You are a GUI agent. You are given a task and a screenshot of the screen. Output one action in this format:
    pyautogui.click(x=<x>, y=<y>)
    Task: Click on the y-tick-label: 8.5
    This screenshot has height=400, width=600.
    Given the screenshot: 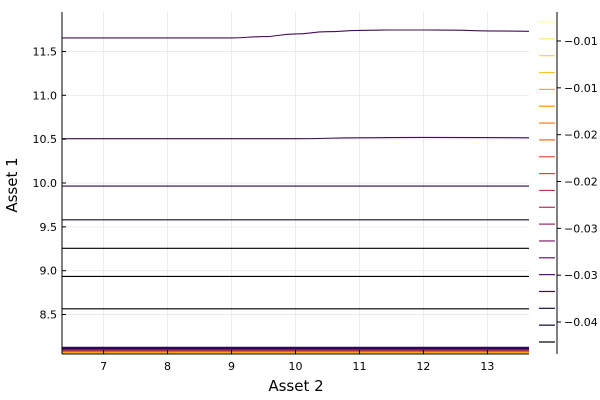 What is the action you would take?
    pyautogui.click(x=49, y=315)
    